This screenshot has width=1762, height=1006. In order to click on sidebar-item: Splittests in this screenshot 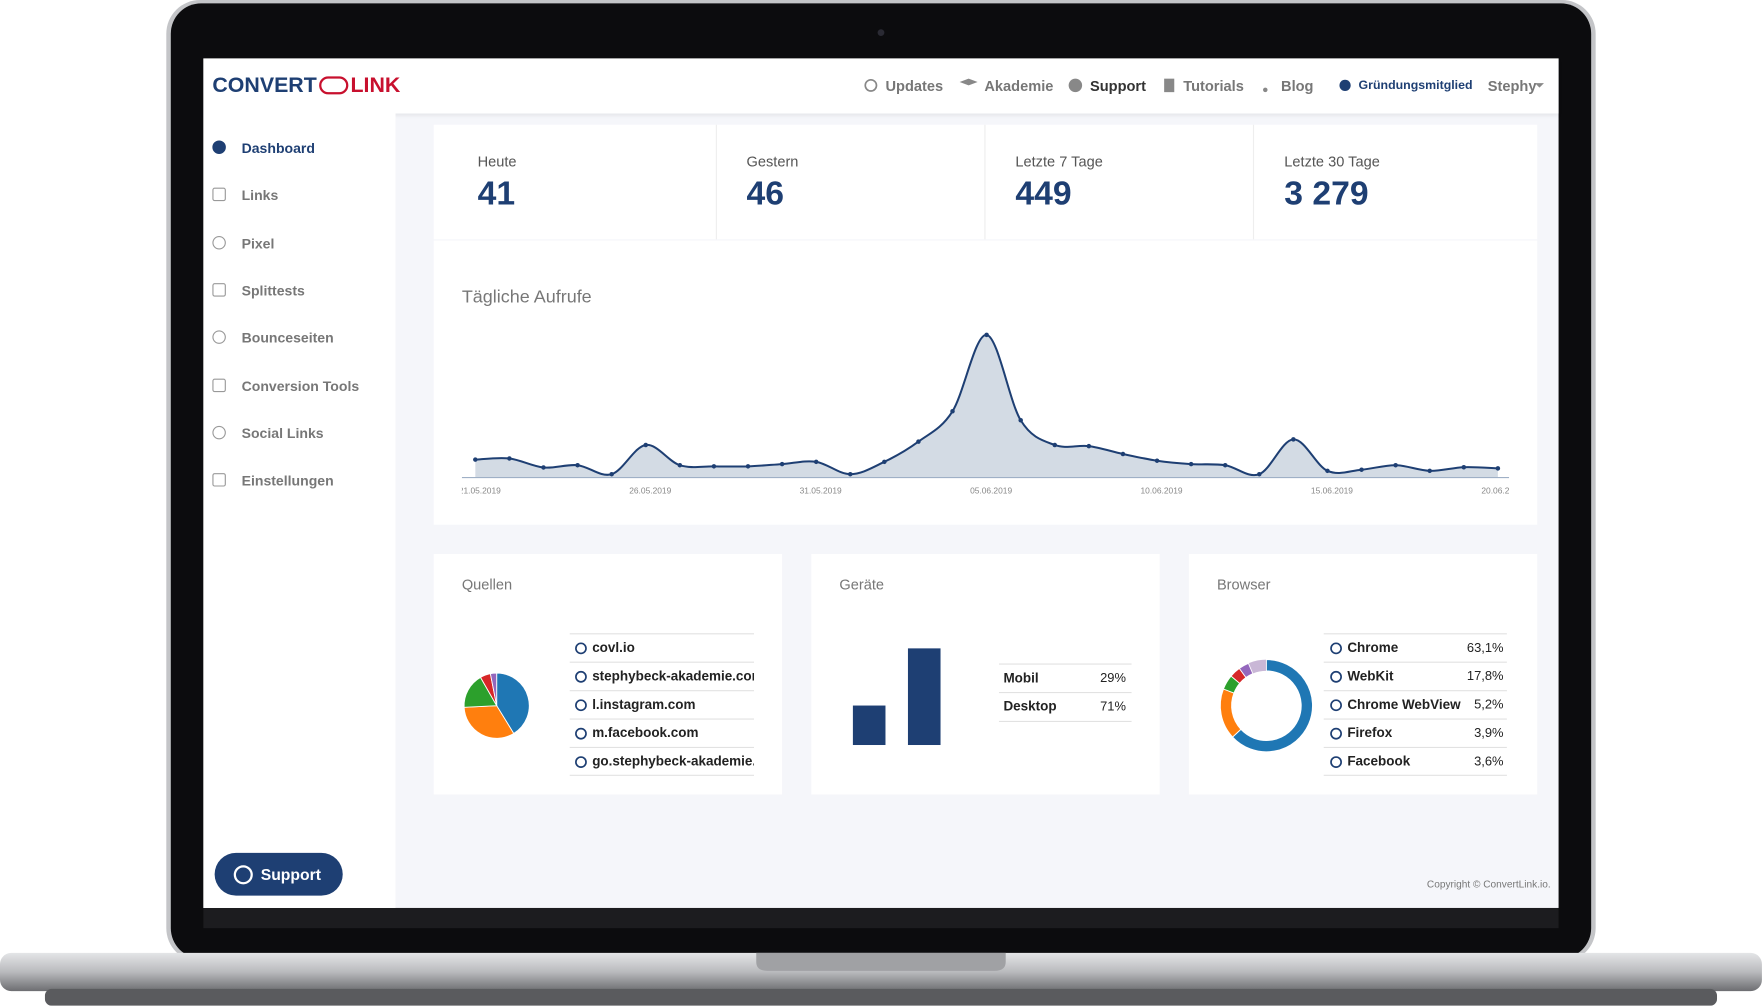, I will do `click(273, 291)`.